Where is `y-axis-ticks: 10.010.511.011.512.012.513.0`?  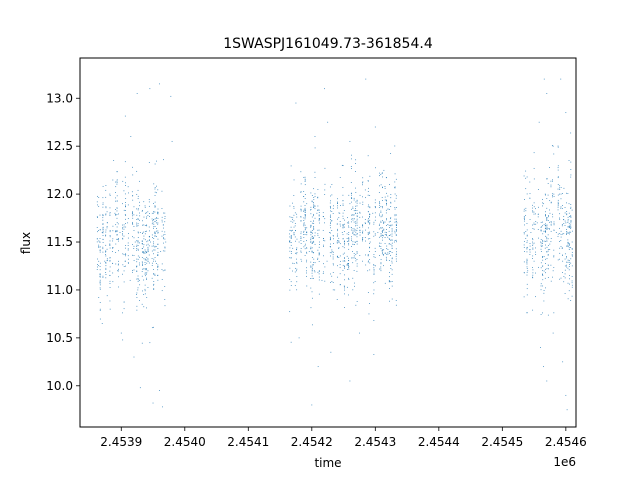 y-axis-ticks: 10.010.511.011.512.012.513.0 is located at coordinates (63, 242).